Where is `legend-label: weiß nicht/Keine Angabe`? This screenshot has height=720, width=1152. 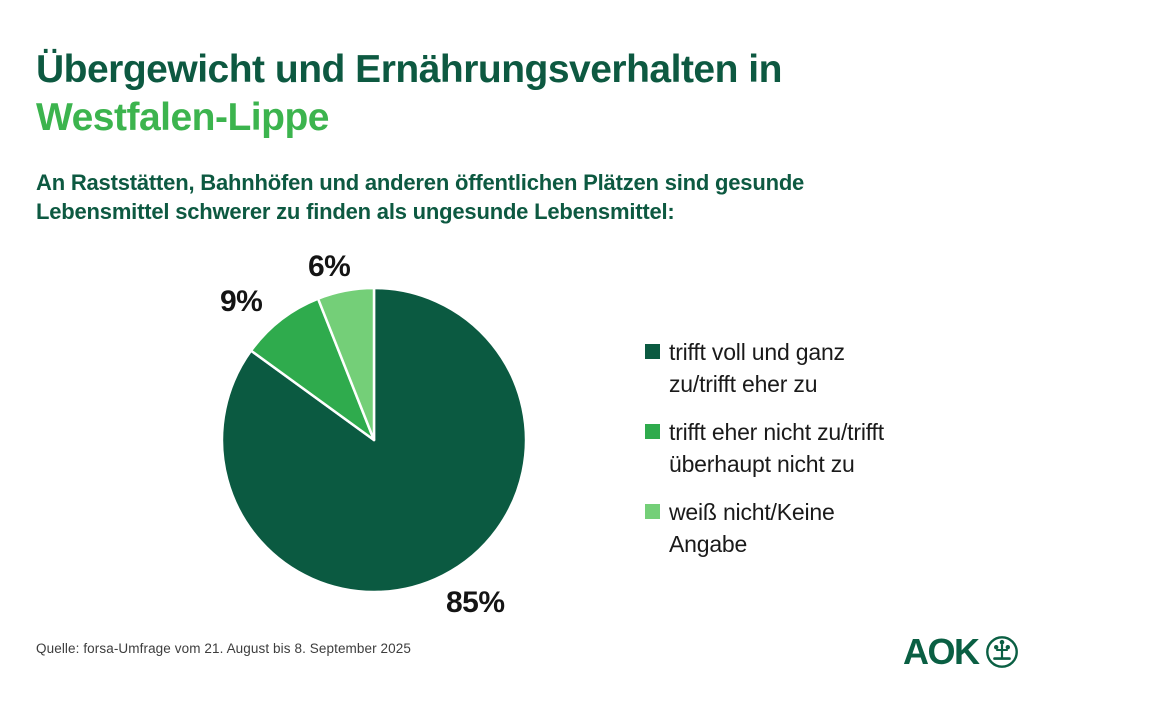 legend-label: weiß nicht/Keine Angabe is located at coordinates (752, 528).